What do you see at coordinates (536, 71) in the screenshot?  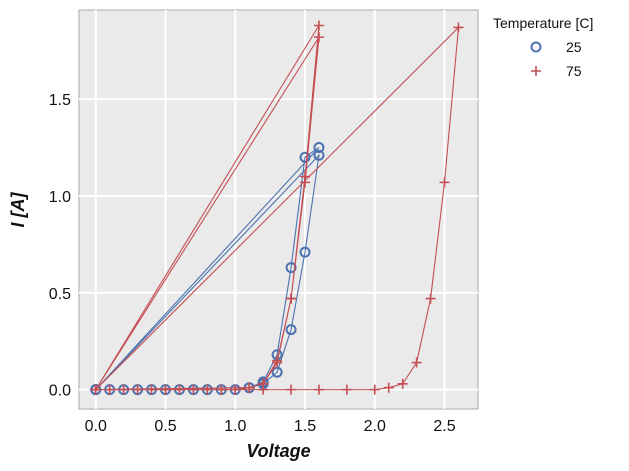 I see `legend-marker-plus` at bounding box center [536, 71].